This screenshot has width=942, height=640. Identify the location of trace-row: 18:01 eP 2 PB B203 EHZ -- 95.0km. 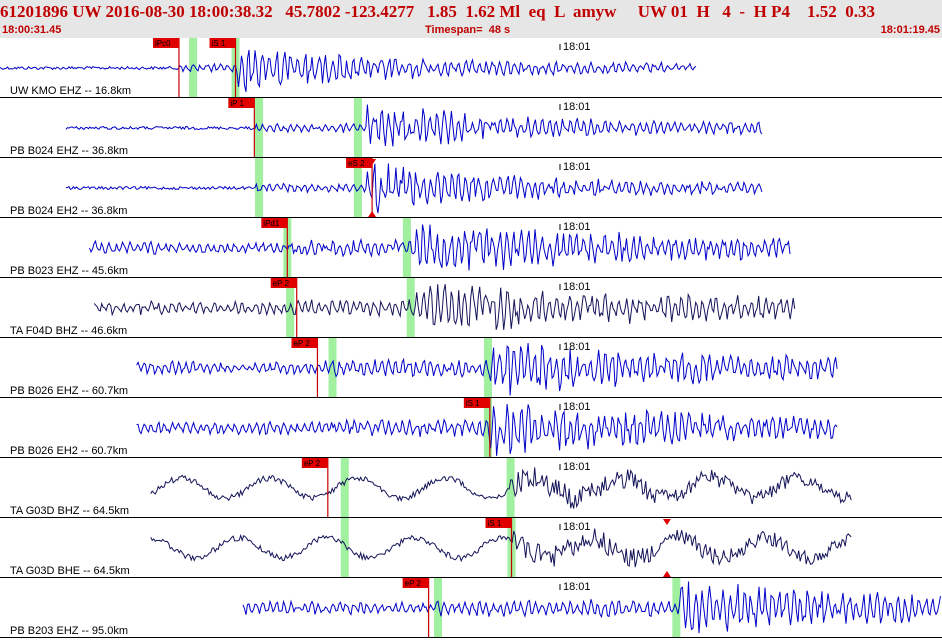
(471, 608).